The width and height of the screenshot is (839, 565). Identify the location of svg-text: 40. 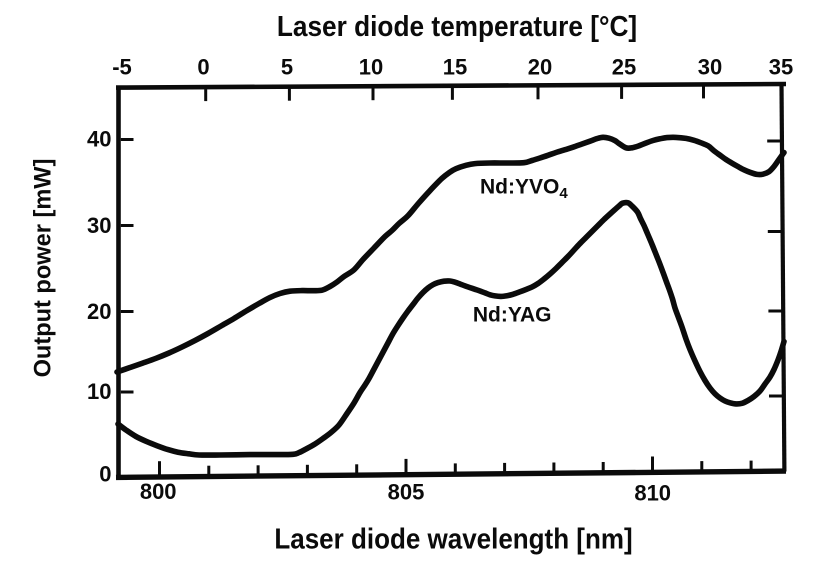
(99, 139).